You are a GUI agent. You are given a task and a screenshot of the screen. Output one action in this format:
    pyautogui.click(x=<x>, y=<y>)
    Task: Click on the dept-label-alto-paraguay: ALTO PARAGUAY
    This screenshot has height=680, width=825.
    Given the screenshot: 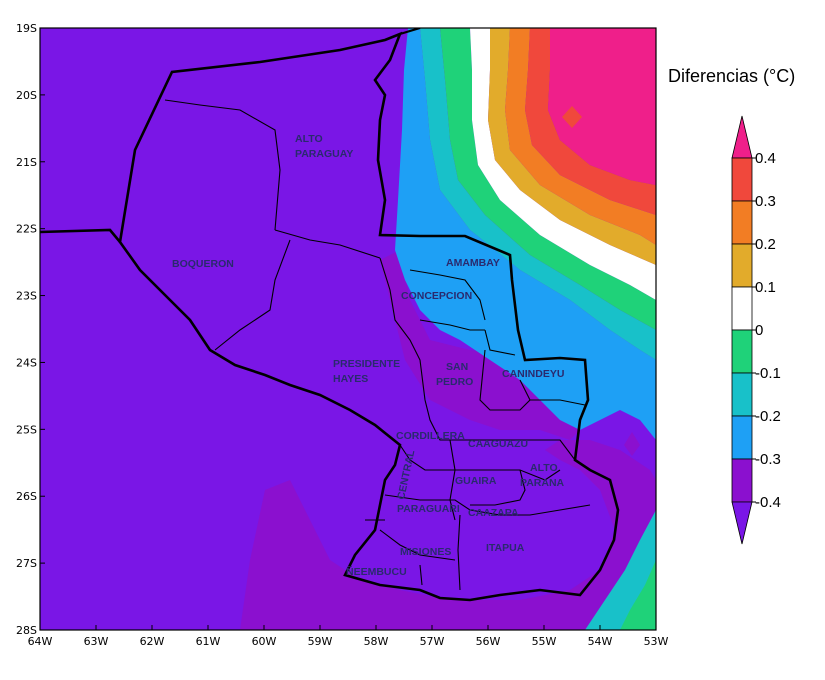 What is the action you would take?
    pyautogui.click(x=324, y=146)
    